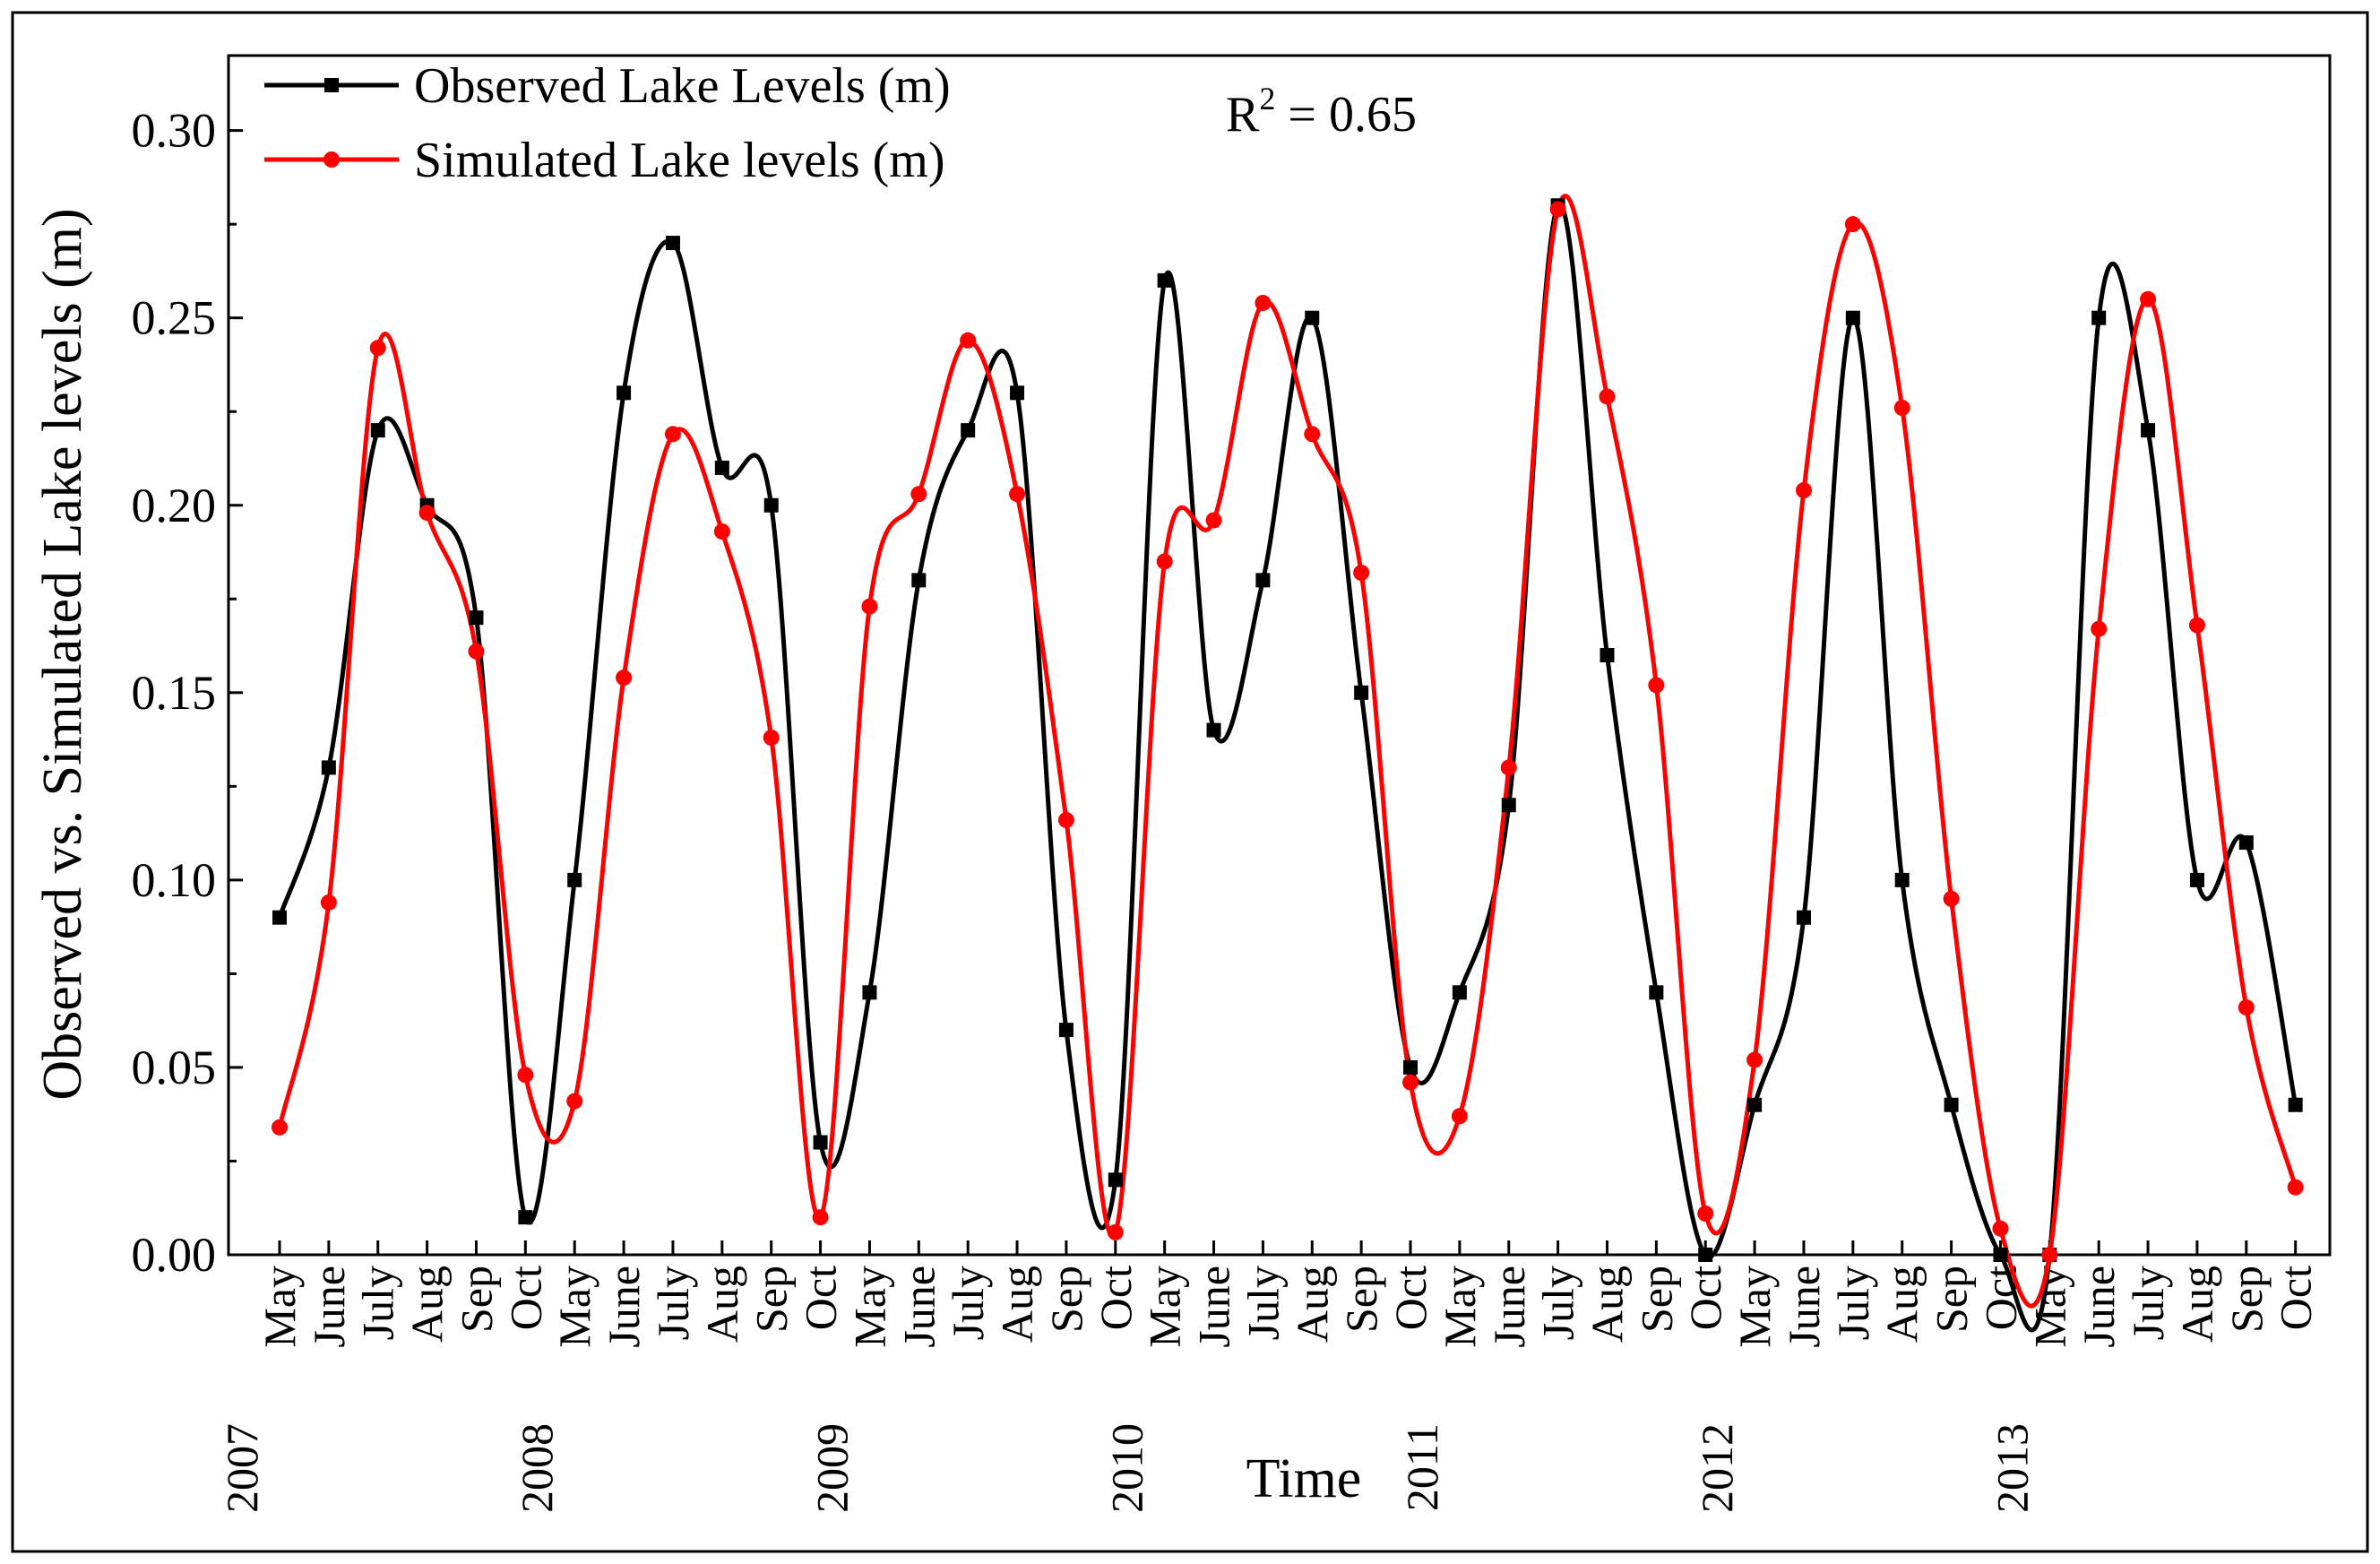 The width and height of the screenshot is (2380, 1564). I want to click on year-label: 2010, so click(1127, 1468).